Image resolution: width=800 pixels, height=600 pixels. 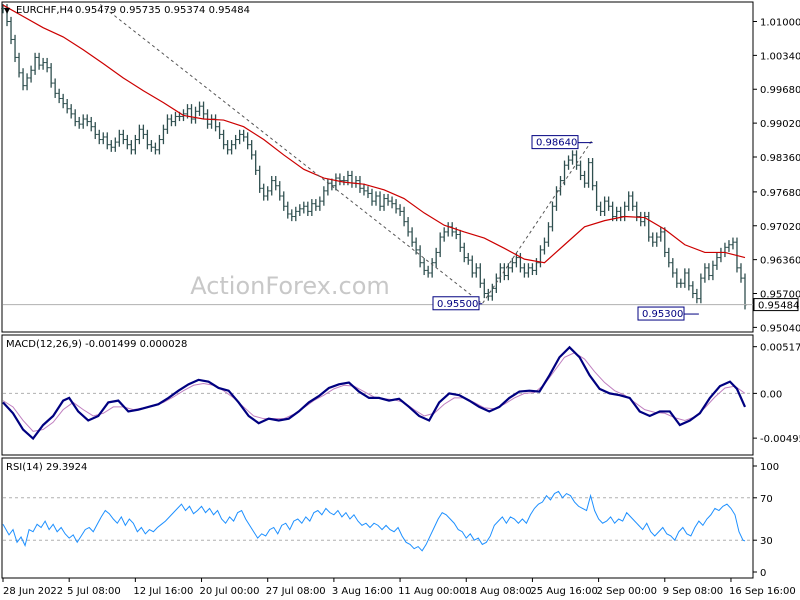 What do you see at coordinates (780, 124) in the screenshot?
I see `price-axis-label: 0.99020` at bounding box center [780, 124].